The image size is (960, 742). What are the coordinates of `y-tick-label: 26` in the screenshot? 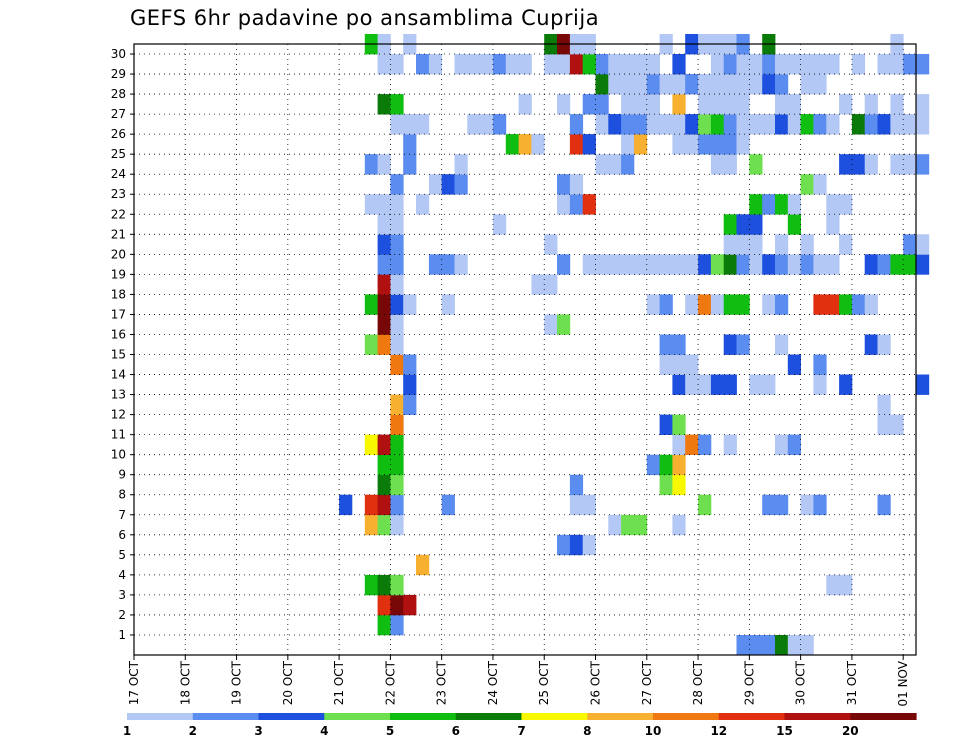 It's located at (118, 134).